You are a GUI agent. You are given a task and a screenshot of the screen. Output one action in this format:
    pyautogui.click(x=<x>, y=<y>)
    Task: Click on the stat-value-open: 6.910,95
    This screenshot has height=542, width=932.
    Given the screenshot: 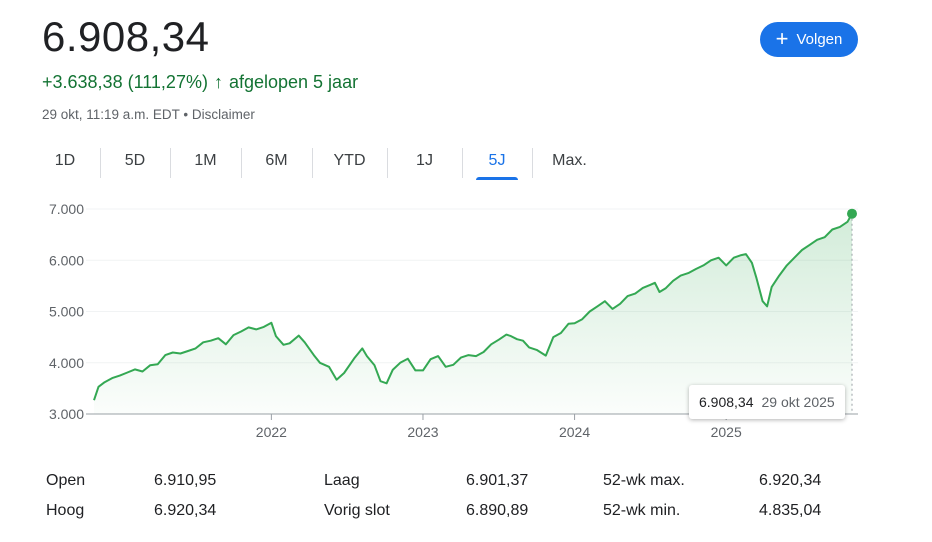 What is the action you would take?
    pyautogui.click(x=185, y=480)
    